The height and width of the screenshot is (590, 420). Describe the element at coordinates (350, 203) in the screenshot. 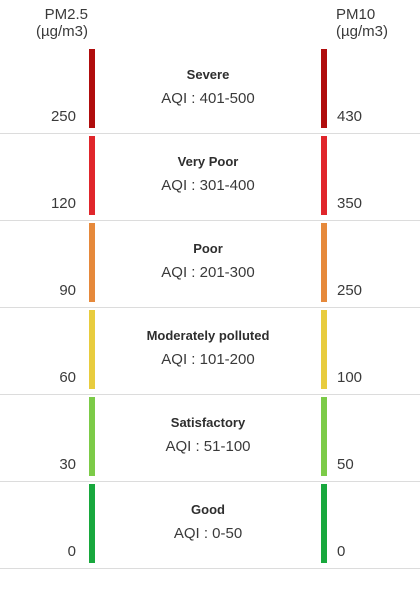

I see `pm10-threshold: 350` at that location.